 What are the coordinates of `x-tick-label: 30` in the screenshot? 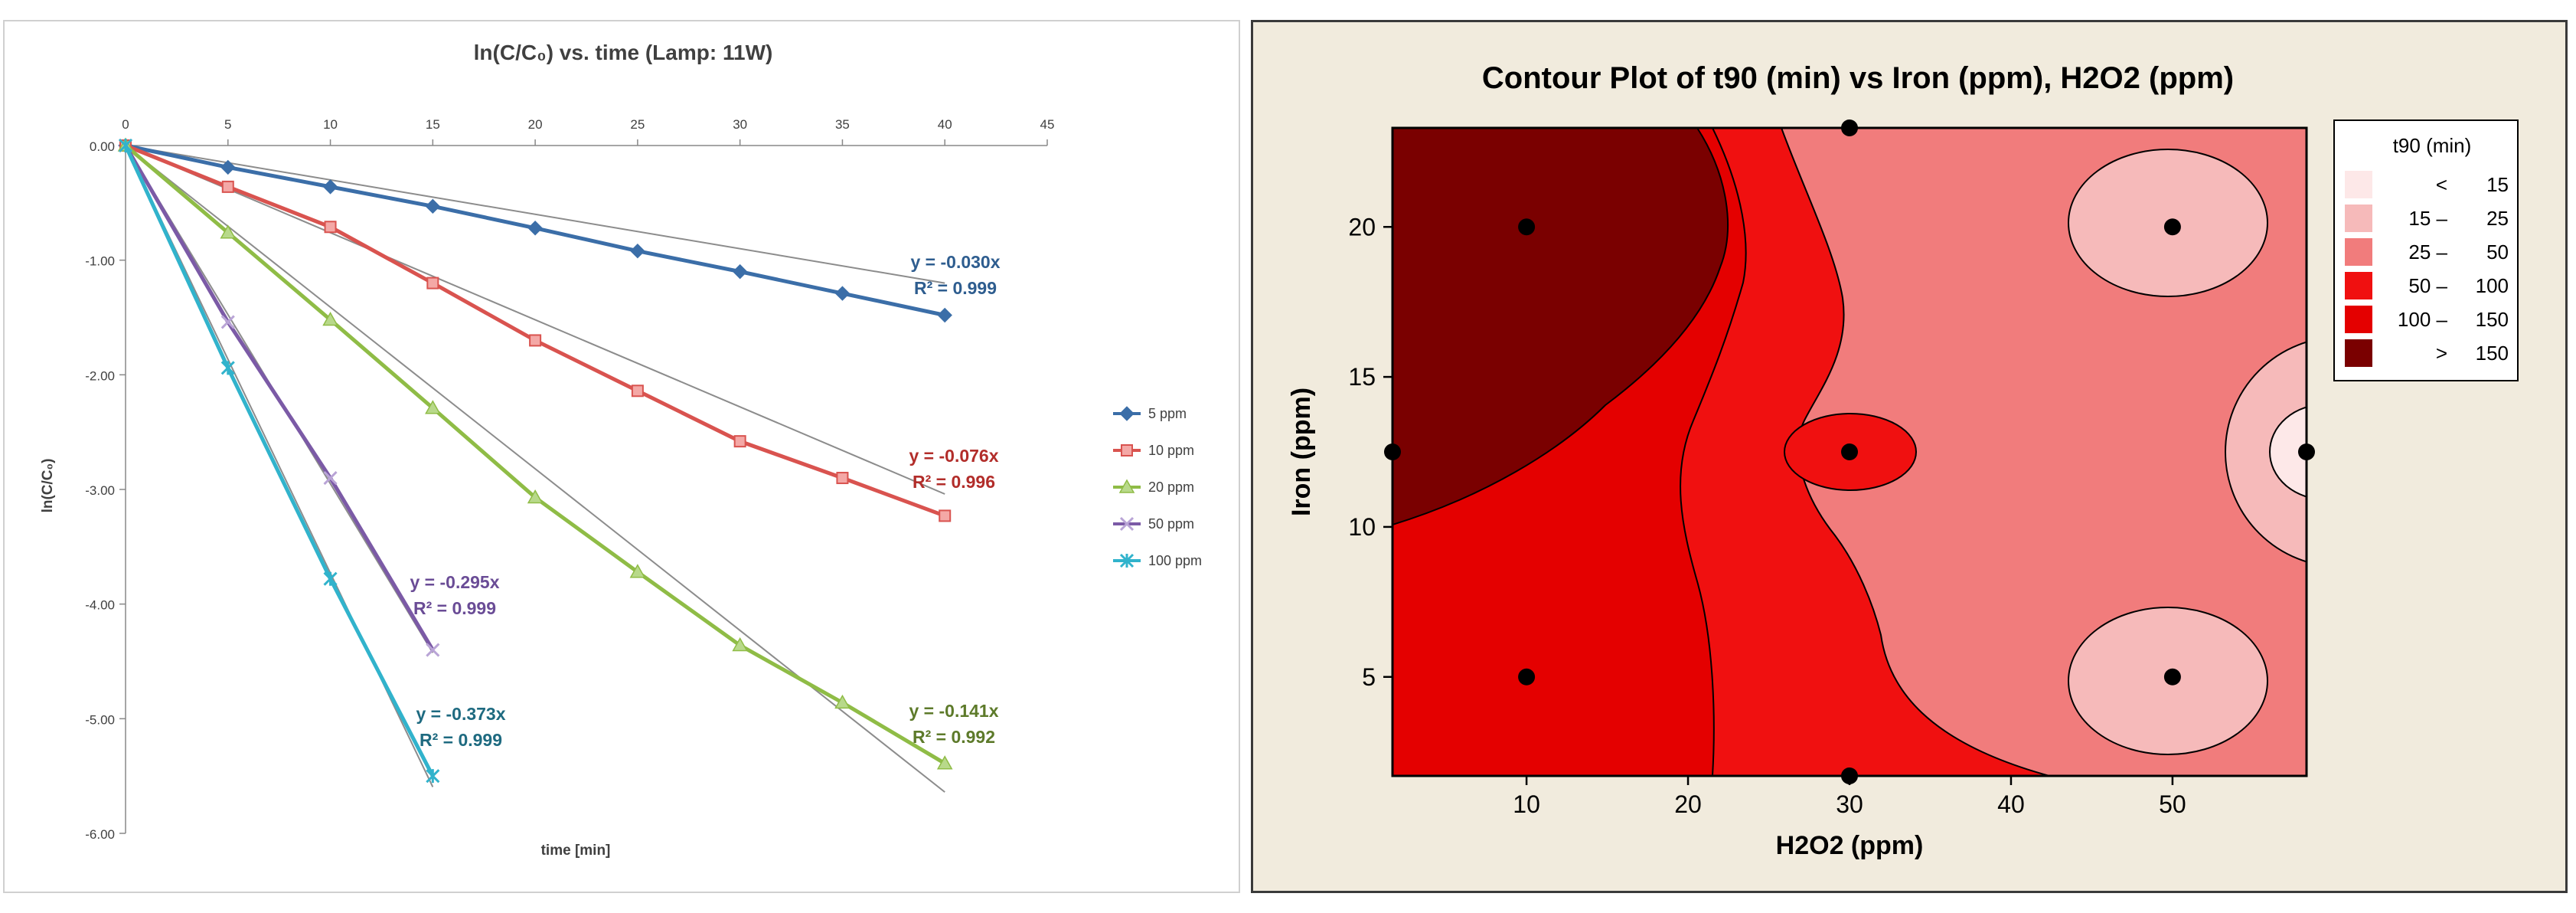 It's located at (740, 125).